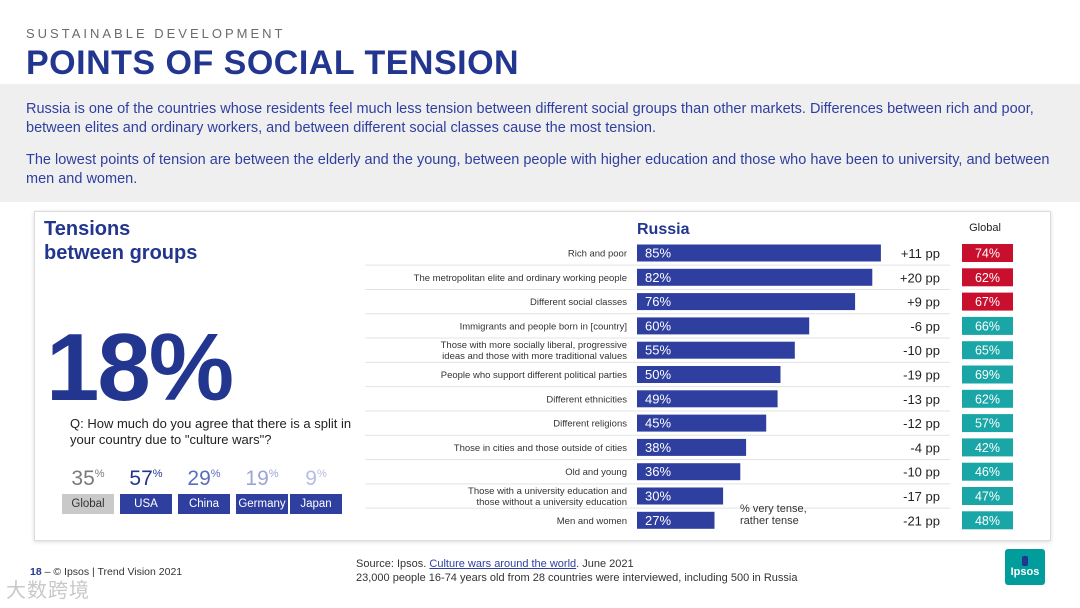  What do you see at coordinates (987, 302) in the screenshot?
I see `global-value-label: 67%` at bounding box center [987, 302].